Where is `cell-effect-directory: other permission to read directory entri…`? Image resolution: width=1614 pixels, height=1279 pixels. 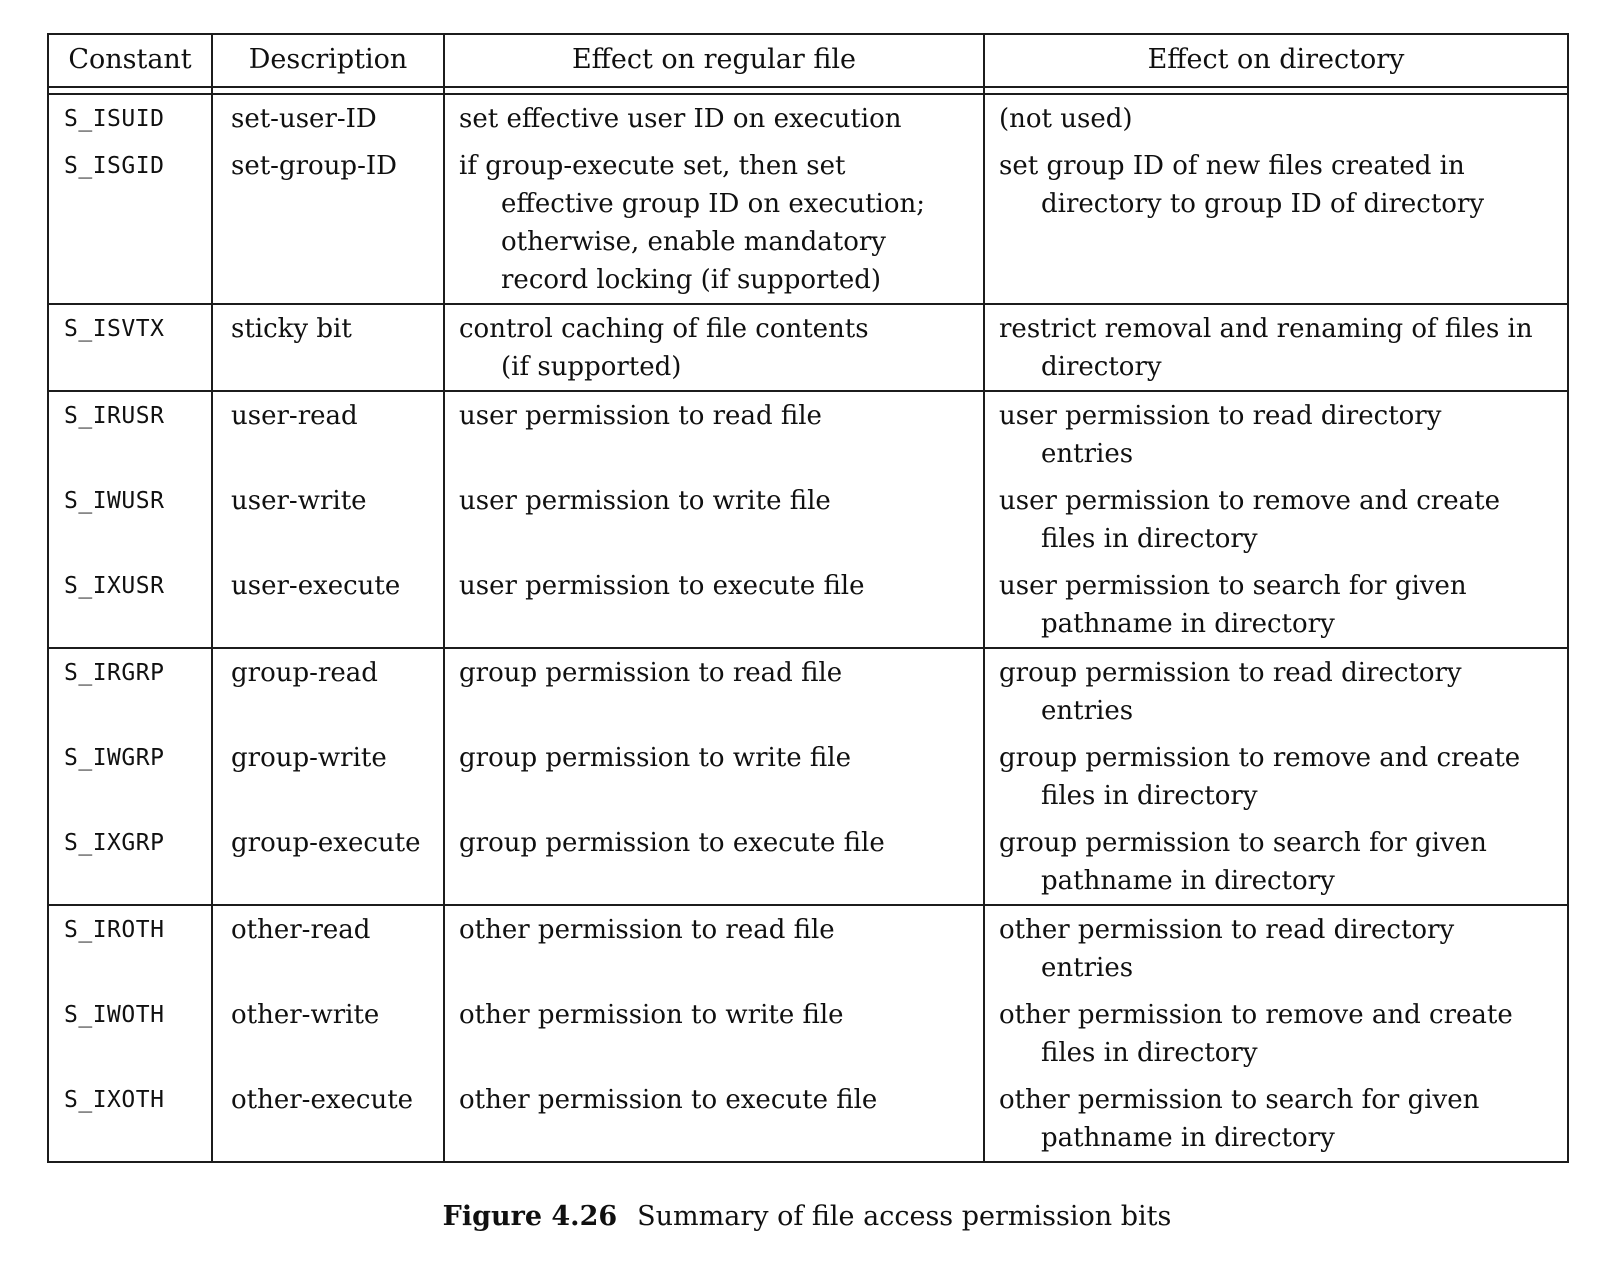 cell-effect-directory: other permission to read directory entri… is located at coordinates (1275, 948).